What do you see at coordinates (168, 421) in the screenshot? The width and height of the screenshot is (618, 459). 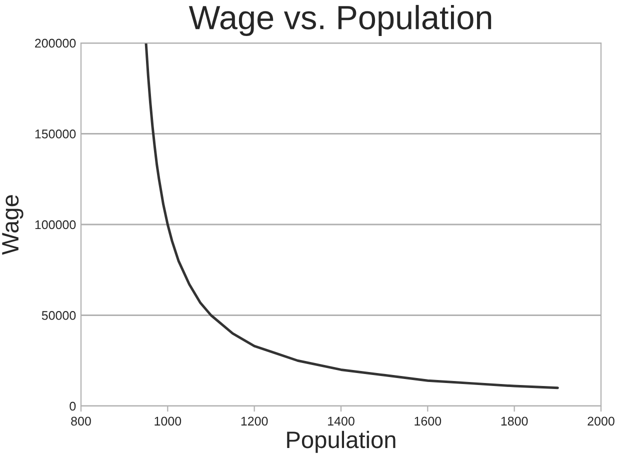 I see `x-tick-label: 1000` at bounding box center [168, 421].